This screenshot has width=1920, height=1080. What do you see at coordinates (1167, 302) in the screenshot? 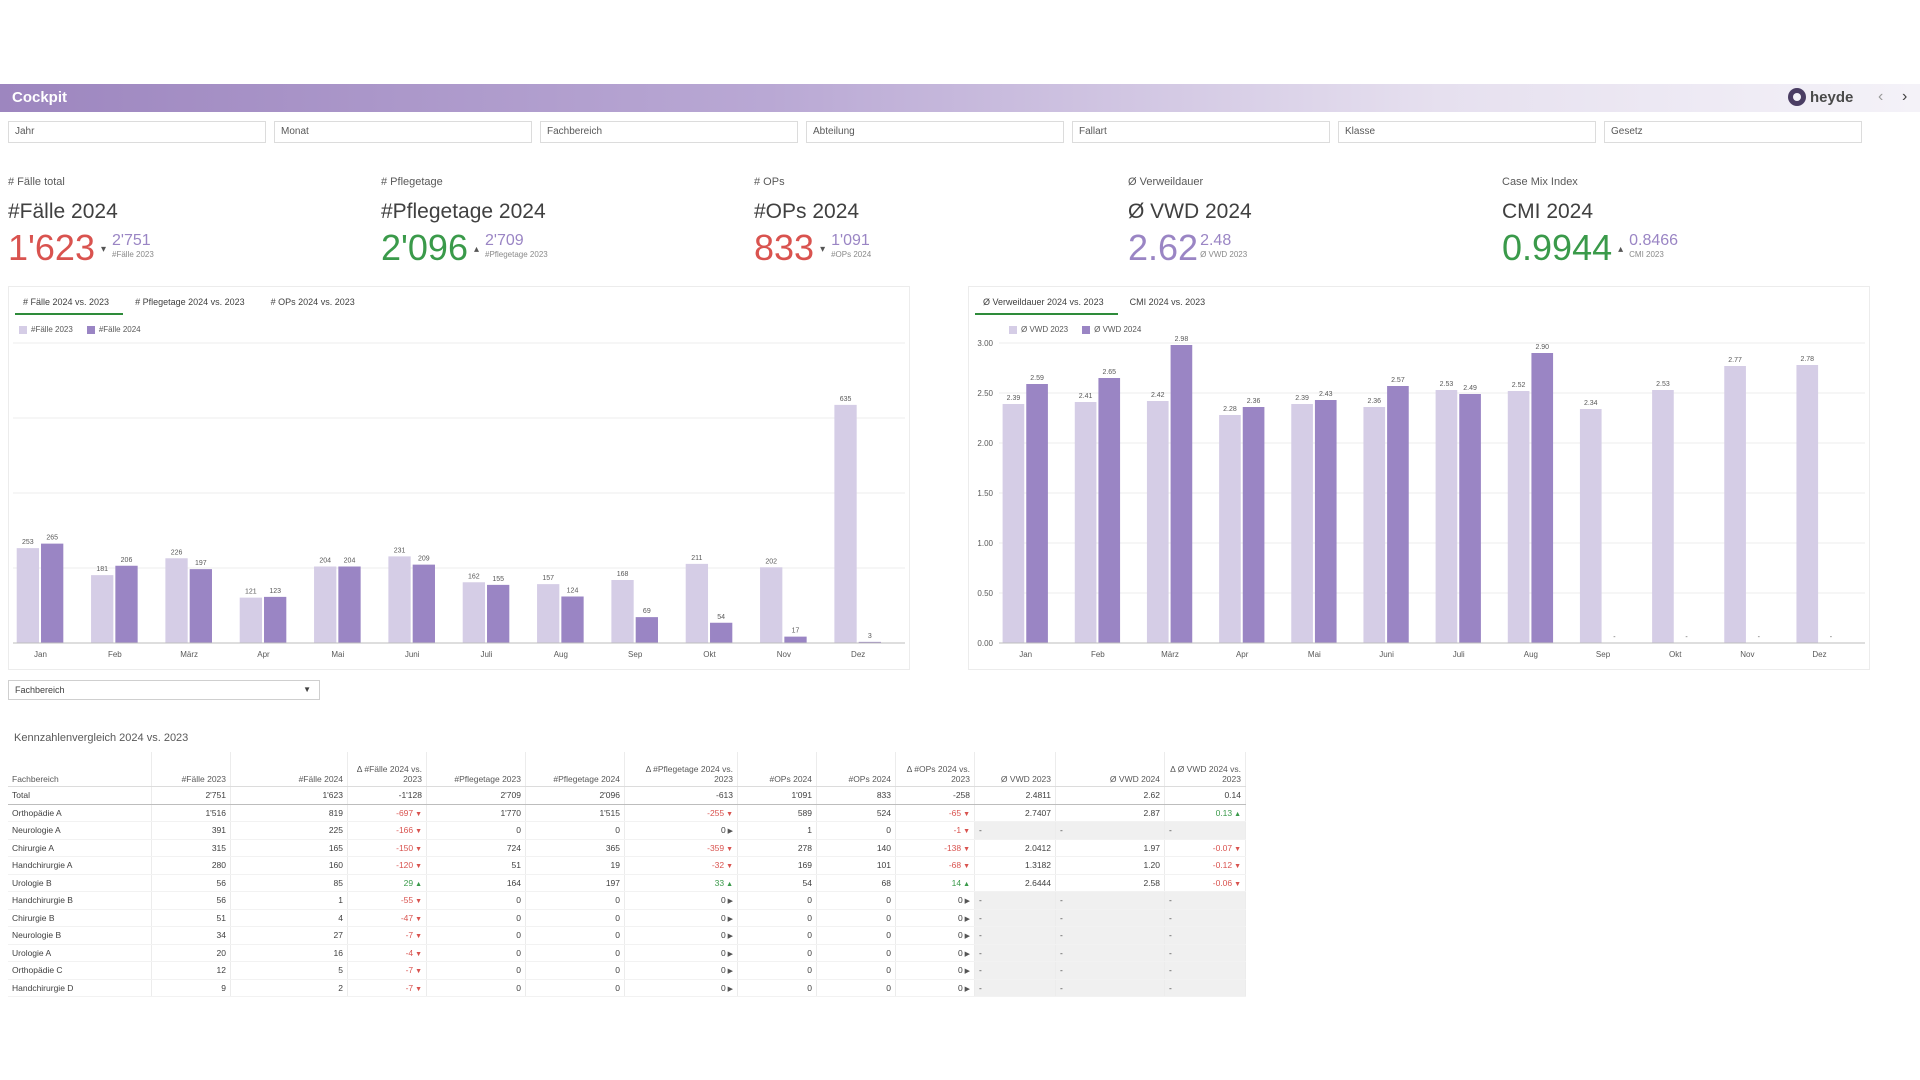
I see `tab-cmi: CMI 2024 vs. 2023` at bounding box center [1167, 302].